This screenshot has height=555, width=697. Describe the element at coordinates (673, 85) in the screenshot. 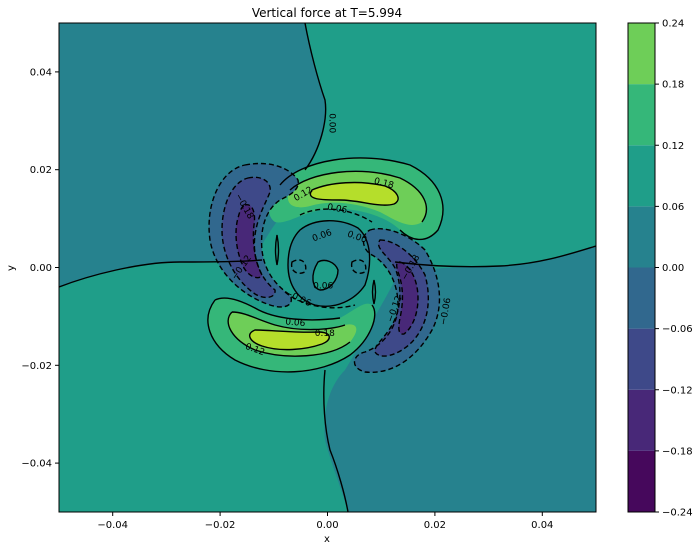

I see `colorbar-tick-label: 0.18` at that location.